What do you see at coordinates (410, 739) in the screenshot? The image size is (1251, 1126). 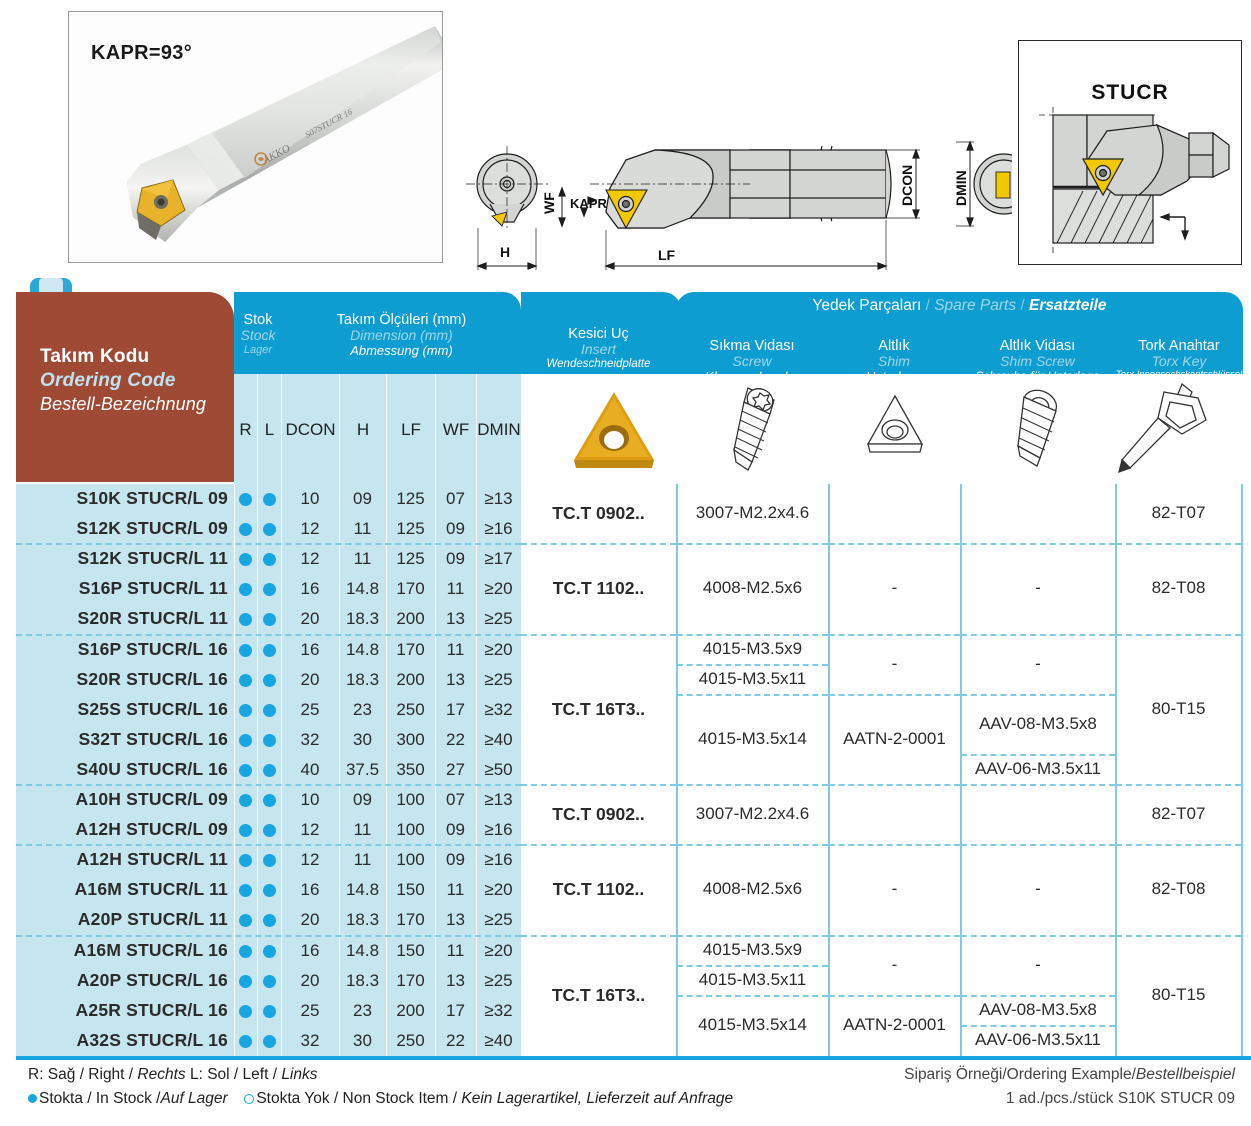 I see `cell-lf: 300` at bounding box center [410, 739].